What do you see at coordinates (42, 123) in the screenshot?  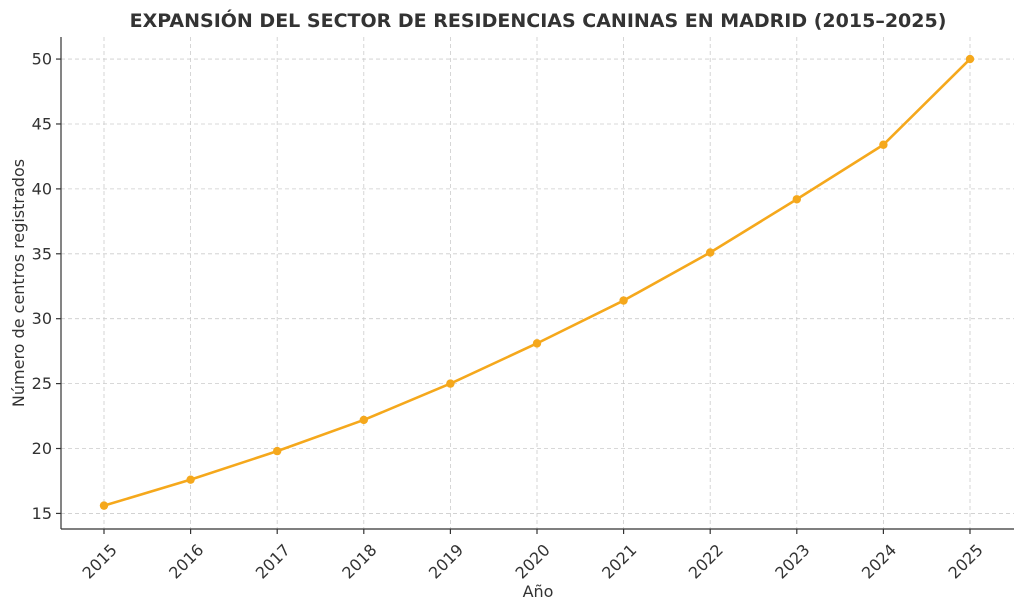 I see `y-tick-label: 45` at bounding box center [42, 123].